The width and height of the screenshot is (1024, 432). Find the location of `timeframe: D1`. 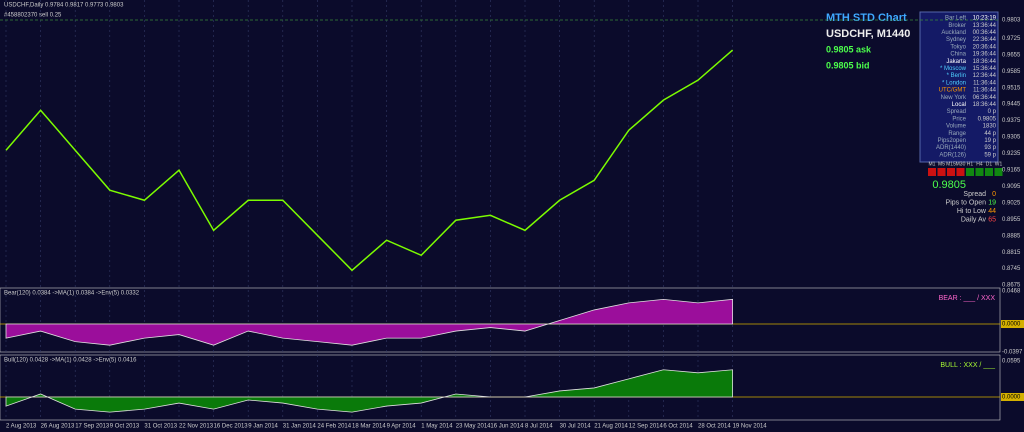

timeframe: D1 is located at coordinates (989, 164).